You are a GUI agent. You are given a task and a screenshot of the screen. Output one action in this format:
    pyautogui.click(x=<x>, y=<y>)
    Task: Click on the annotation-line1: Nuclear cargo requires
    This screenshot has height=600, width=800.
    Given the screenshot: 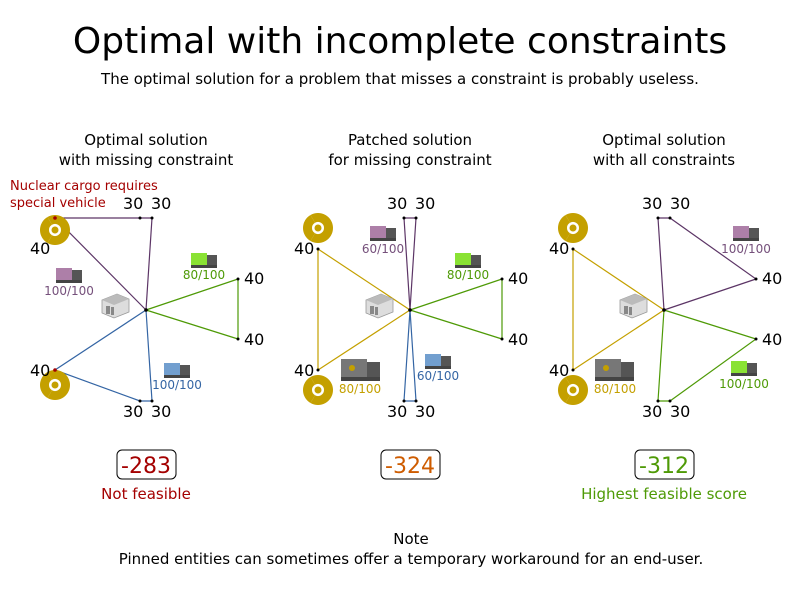 What is the action you would take?
    pyautogui.click(x=84, y=186)
    